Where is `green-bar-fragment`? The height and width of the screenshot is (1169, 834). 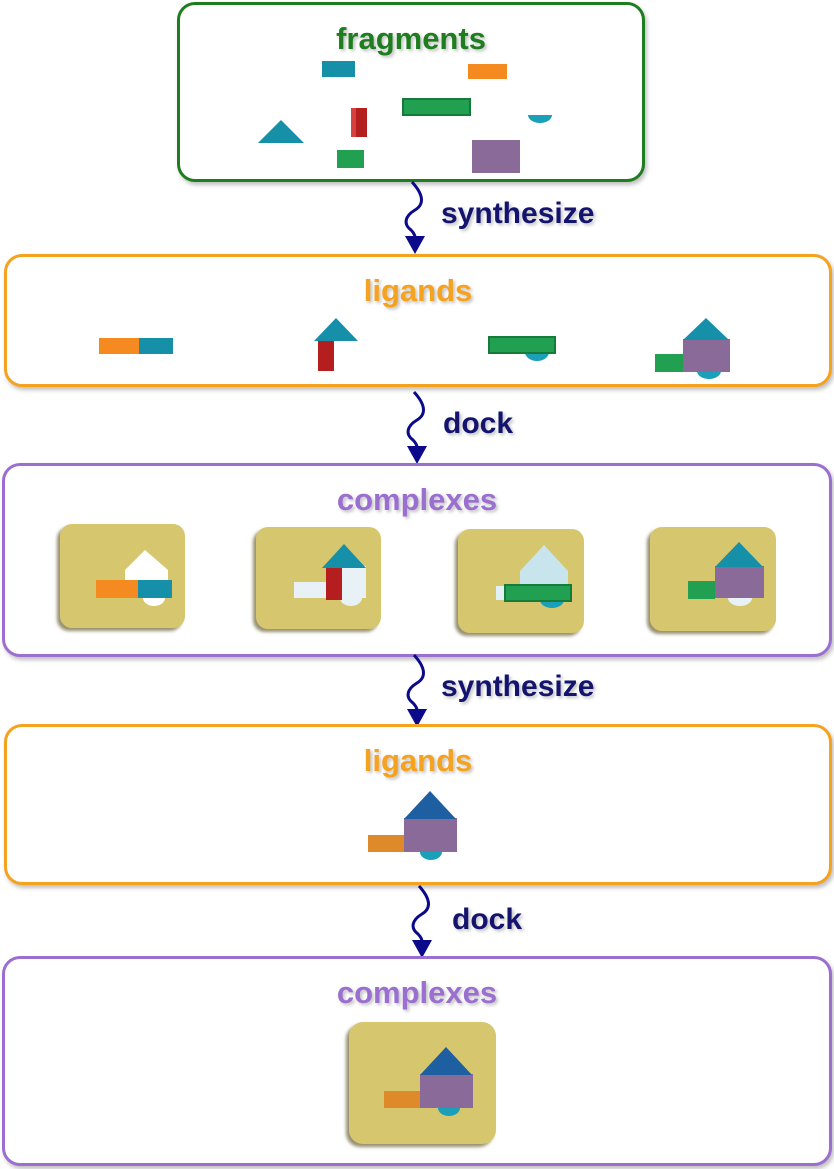
green-bar-fragment is located at coordinates (436, 107).